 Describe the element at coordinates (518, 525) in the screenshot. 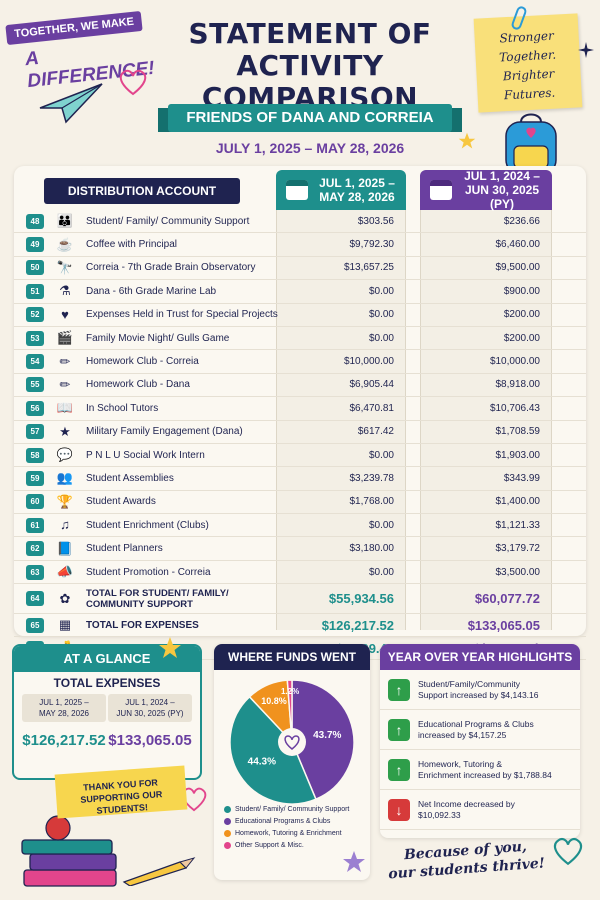

I see `row-prior-value: $1,121.33` at that location.